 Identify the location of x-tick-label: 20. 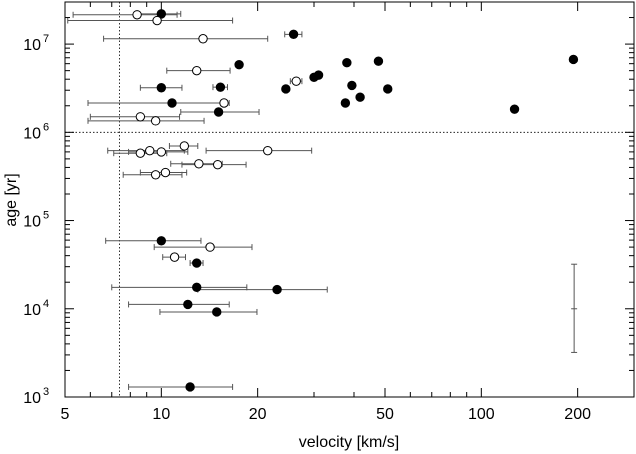
(258, 414).